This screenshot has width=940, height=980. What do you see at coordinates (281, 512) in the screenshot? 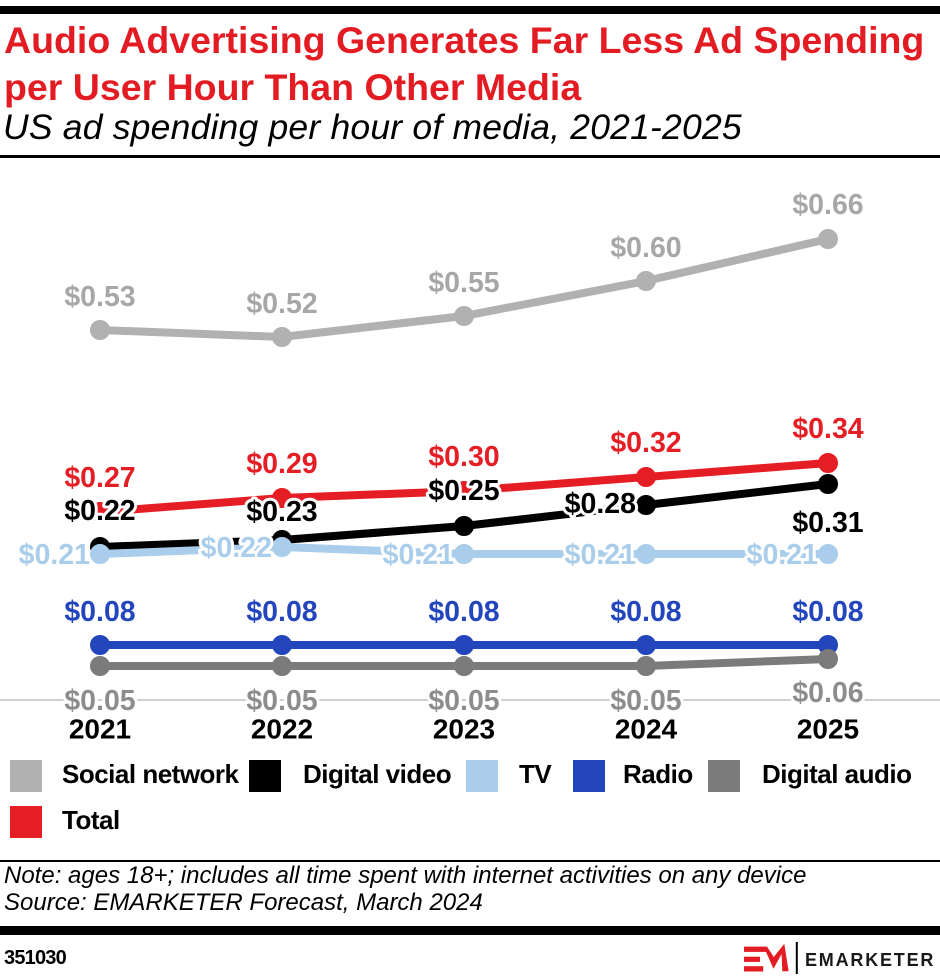
I see `svg-text: $0.23` at bounding box center [281, 512].